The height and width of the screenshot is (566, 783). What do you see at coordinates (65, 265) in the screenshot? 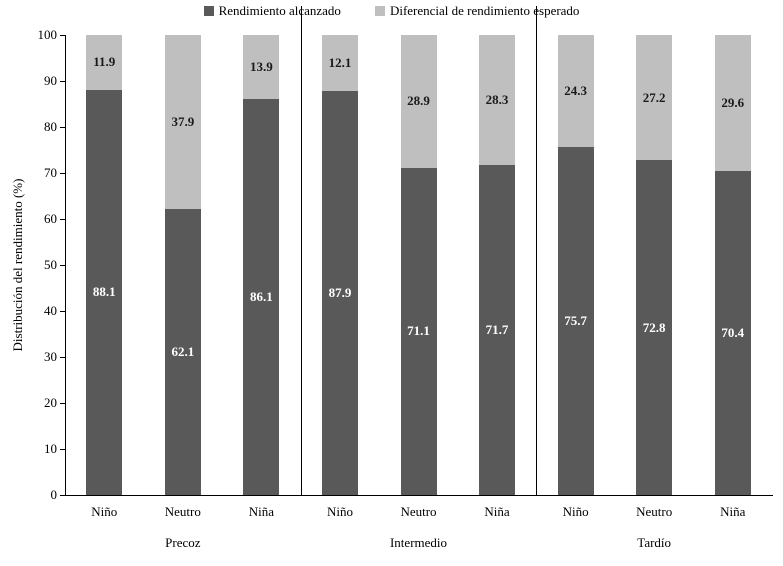
I see `y-axis-line` at bounding box center [65, 265].